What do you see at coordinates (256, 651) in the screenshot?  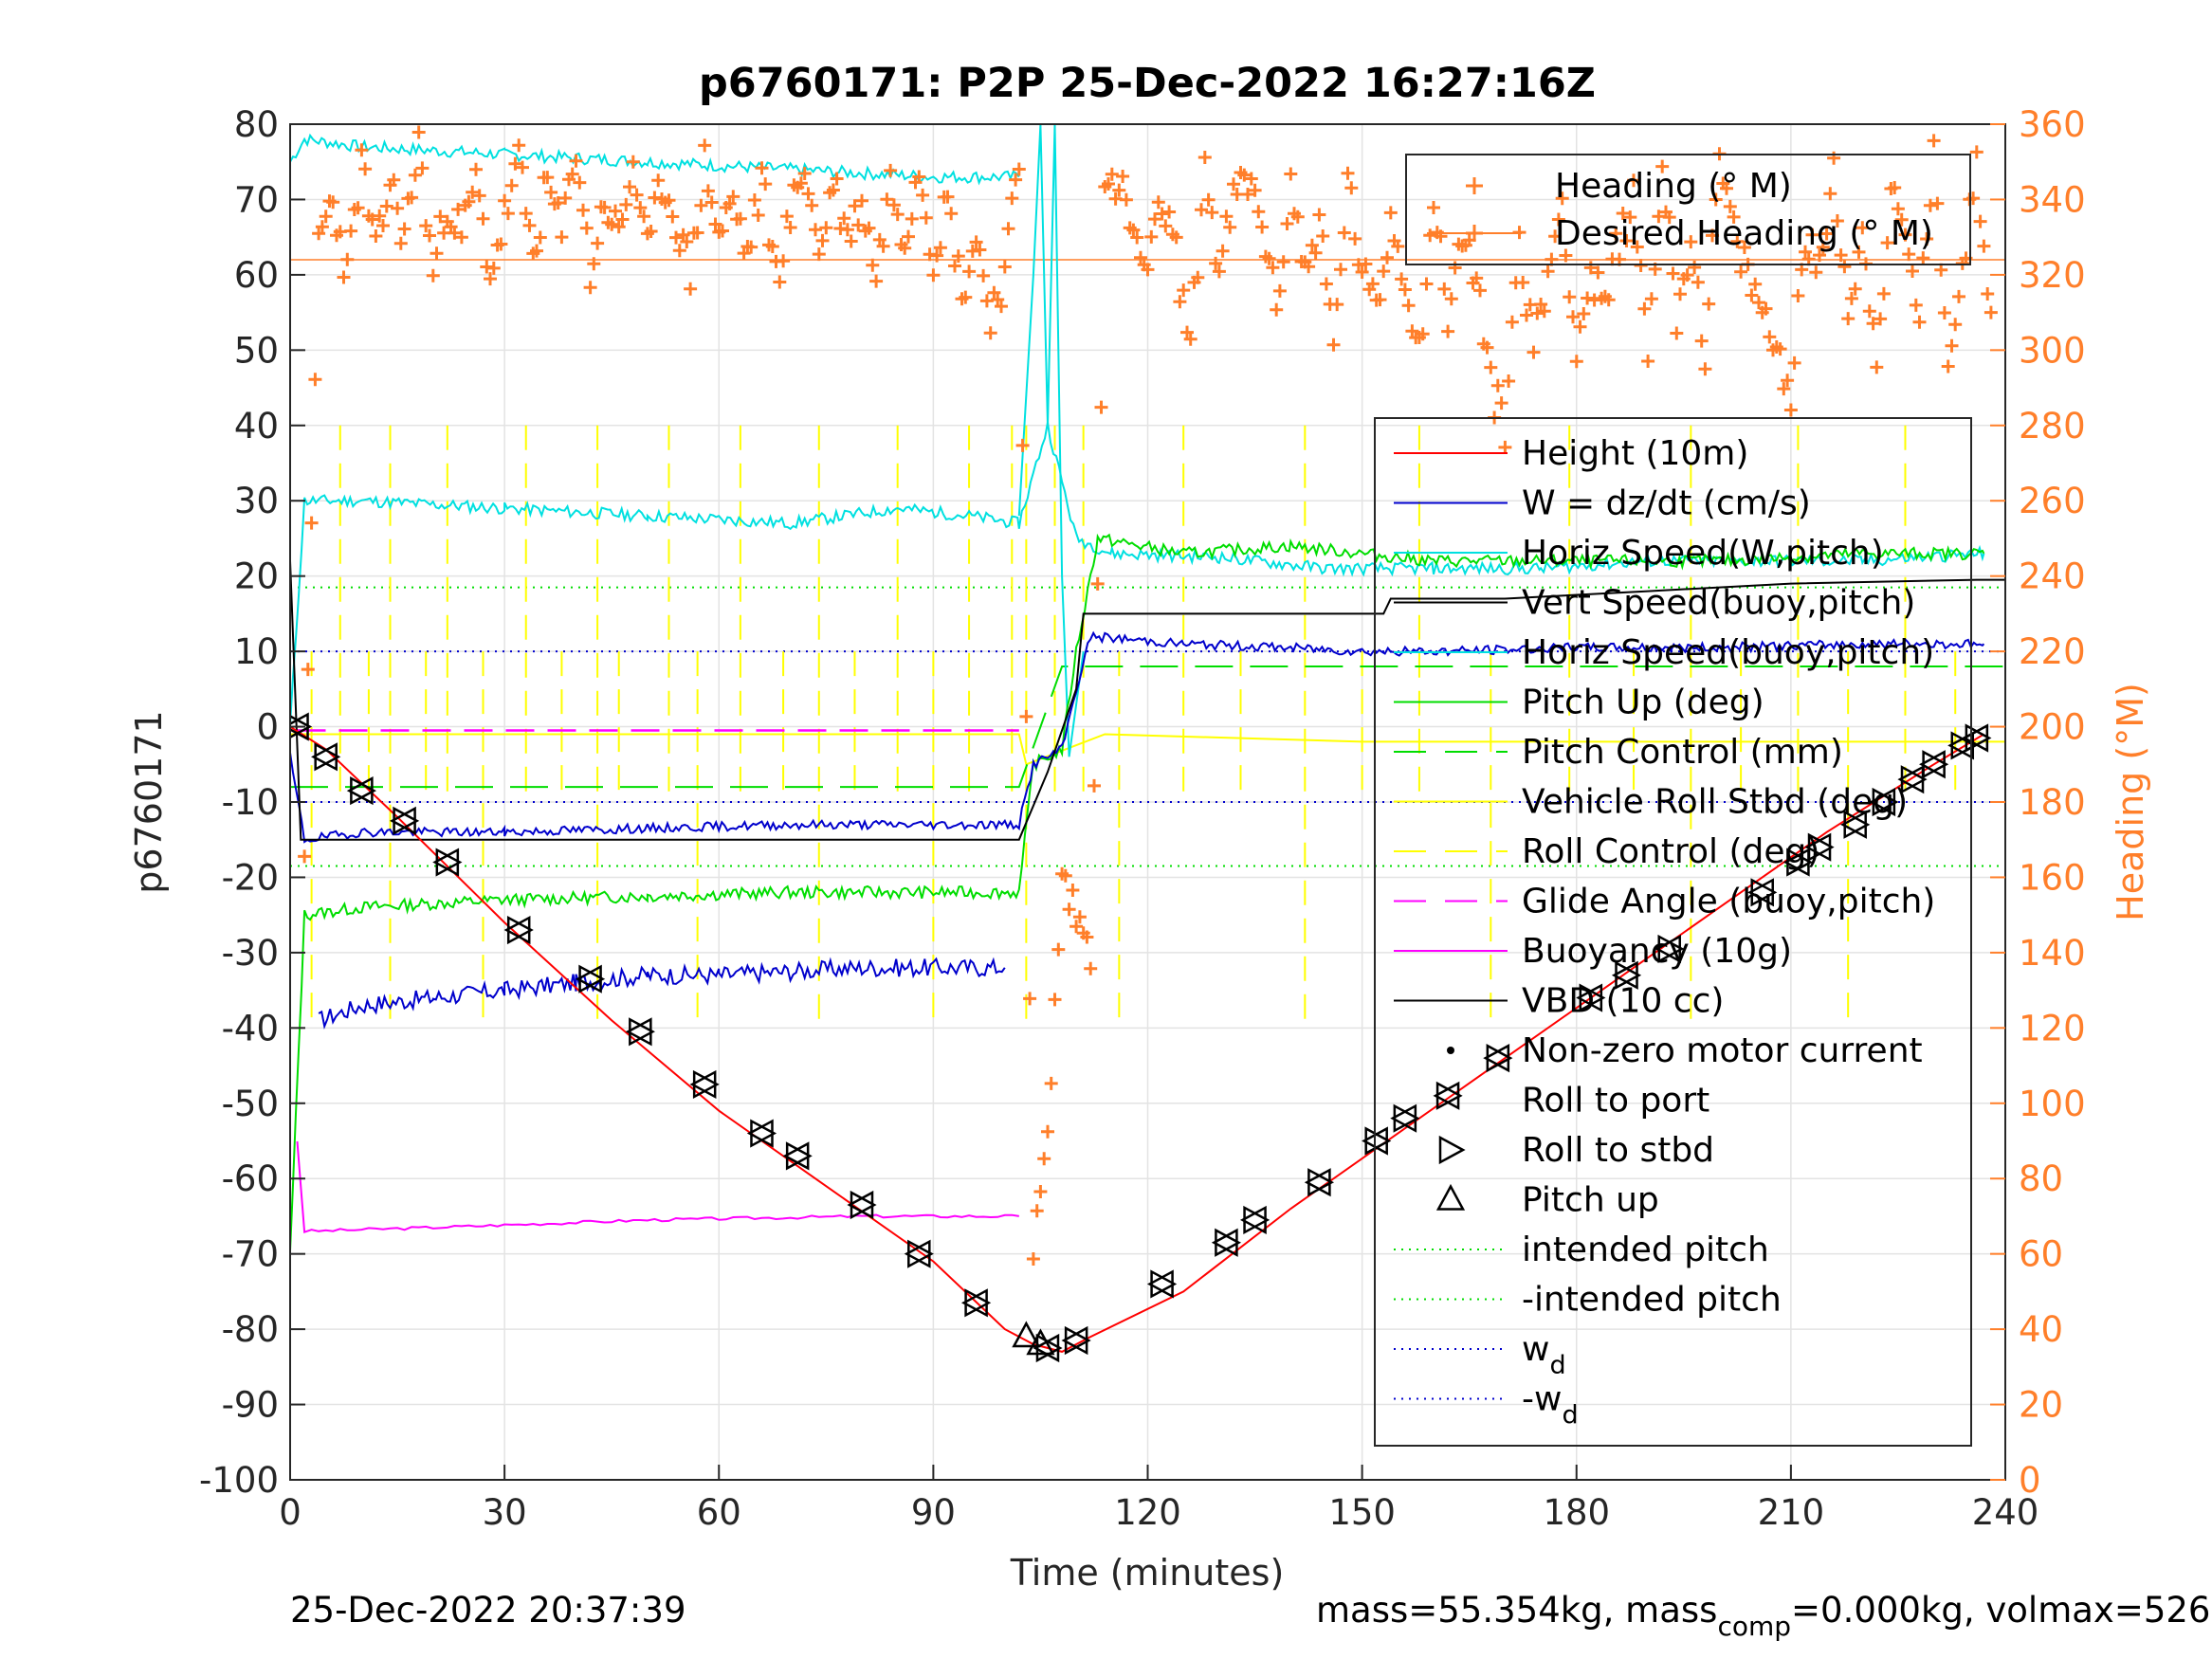 I see `y-tick-label: 10` at bounding box center [256, 651].